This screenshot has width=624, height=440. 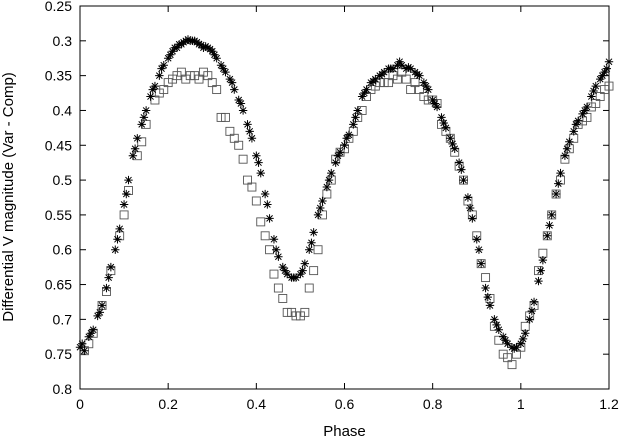 I want to click on y-tick-label: 0.55, so click(x=58, y=215).